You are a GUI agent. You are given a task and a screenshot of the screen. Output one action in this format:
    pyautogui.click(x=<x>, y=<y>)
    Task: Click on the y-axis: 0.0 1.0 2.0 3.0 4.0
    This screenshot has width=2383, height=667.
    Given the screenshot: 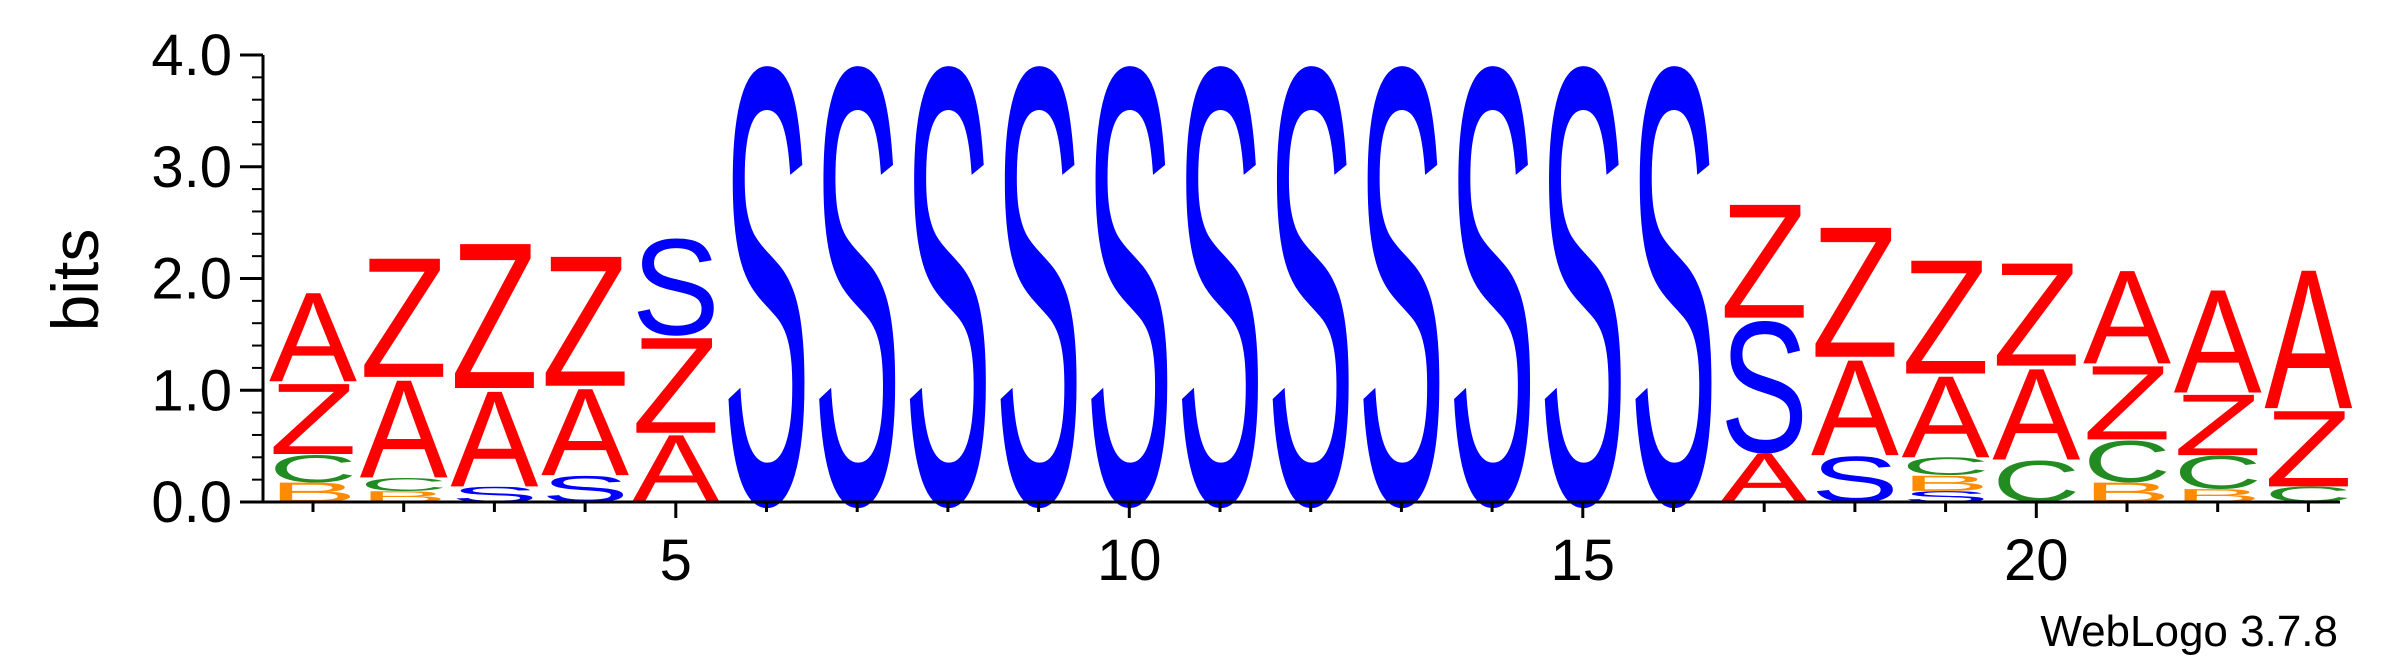 What is the action you would take?
    pyautogui.click(x=208, y=279)
    